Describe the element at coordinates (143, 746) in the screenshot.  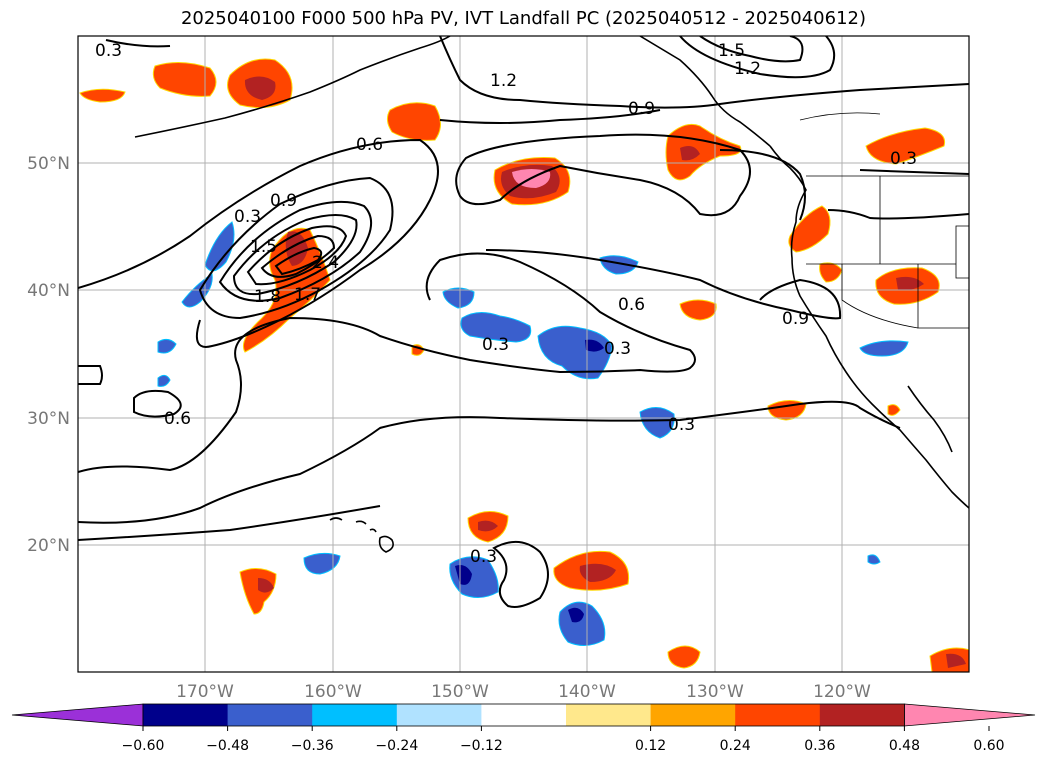
I see `colorbar-tick-label: −0.60` at that location.